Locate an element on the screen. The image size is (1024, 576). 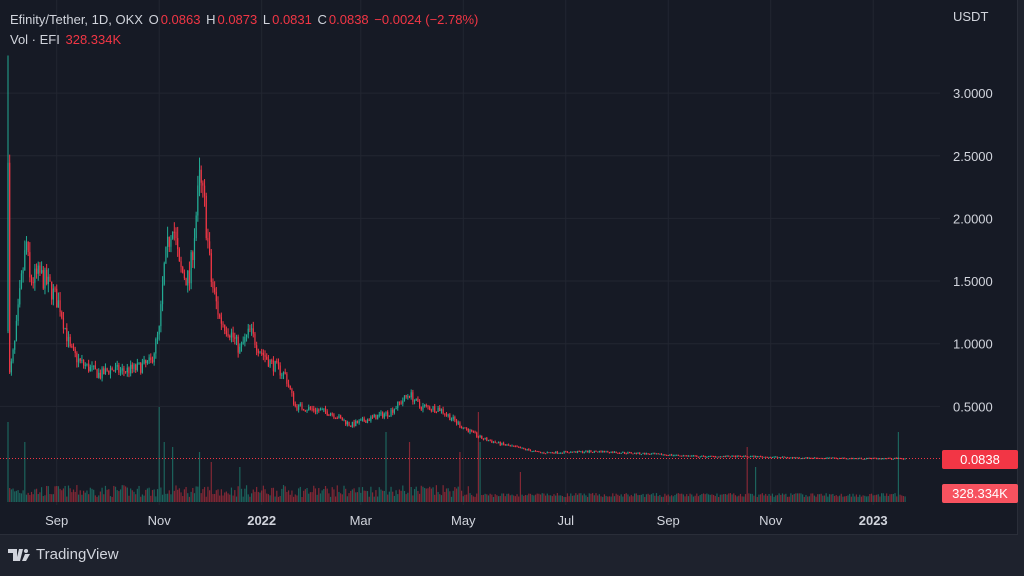
symbol-label: Efinity/Tether, 1D, OKX is located at coordinates (76, 19).